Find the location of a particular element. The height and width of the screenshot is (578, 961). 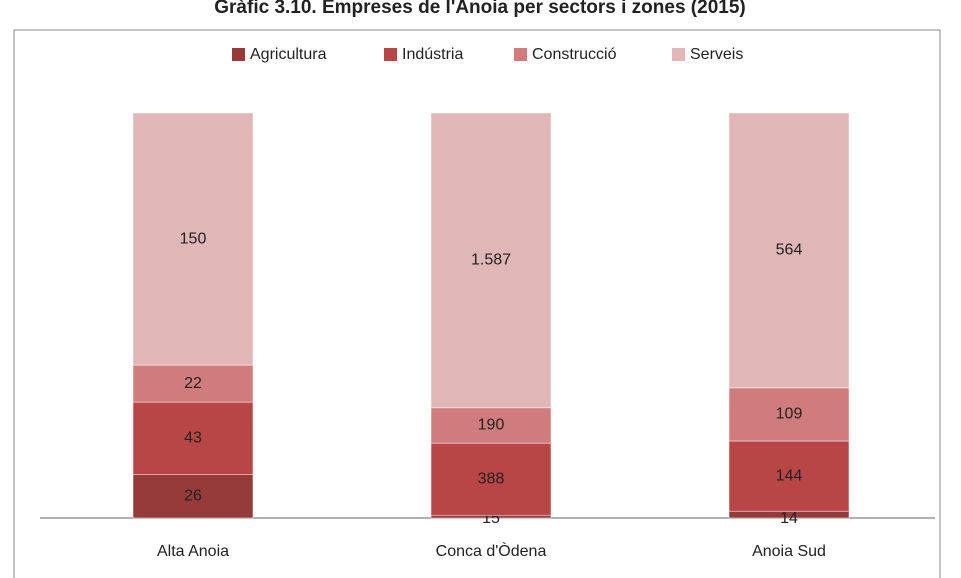

data-label: 43 is located at coordinates (193, 437).